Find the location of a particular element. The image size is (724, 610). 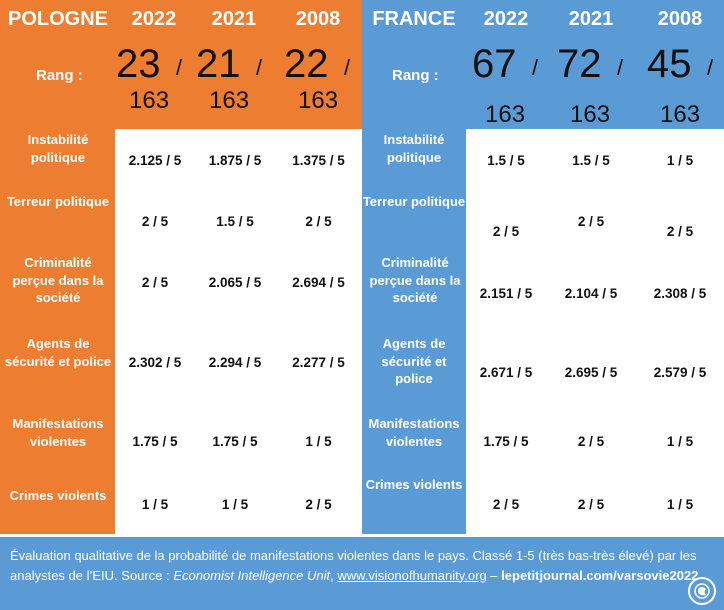

france-row-label-criminalite: Criminalité perçue dans la société is located at coordinates (415, 280).